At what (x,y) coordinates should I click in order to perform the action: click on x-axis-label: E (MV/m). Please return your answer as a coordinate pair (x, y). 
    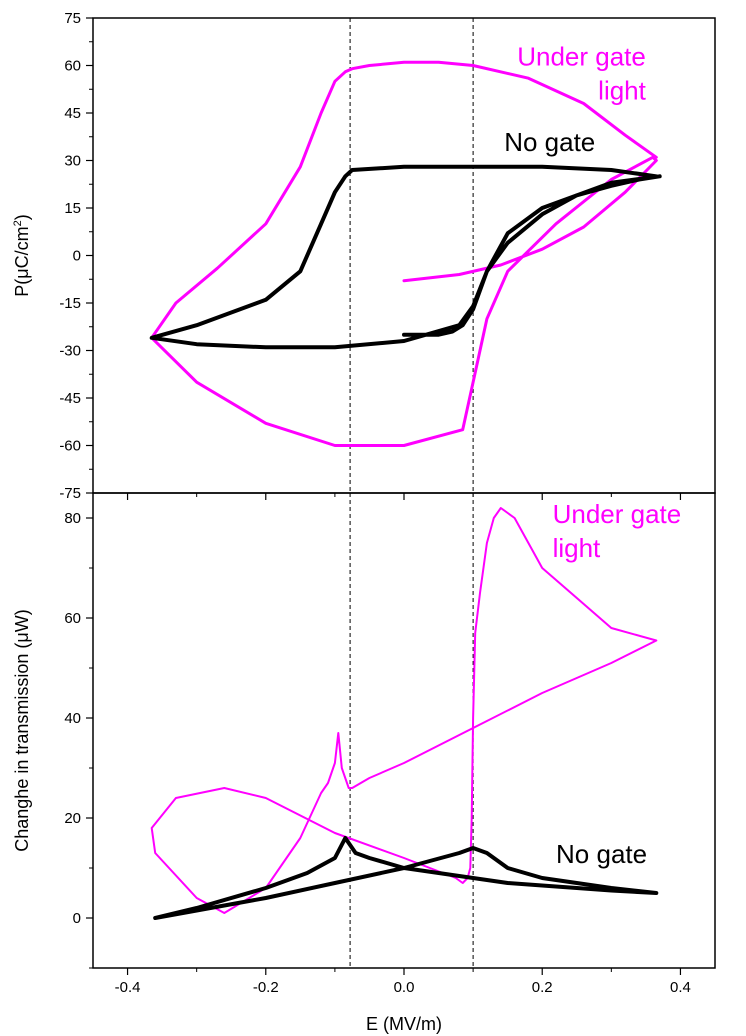
    Looking at the image, I should click on (404, 1024).